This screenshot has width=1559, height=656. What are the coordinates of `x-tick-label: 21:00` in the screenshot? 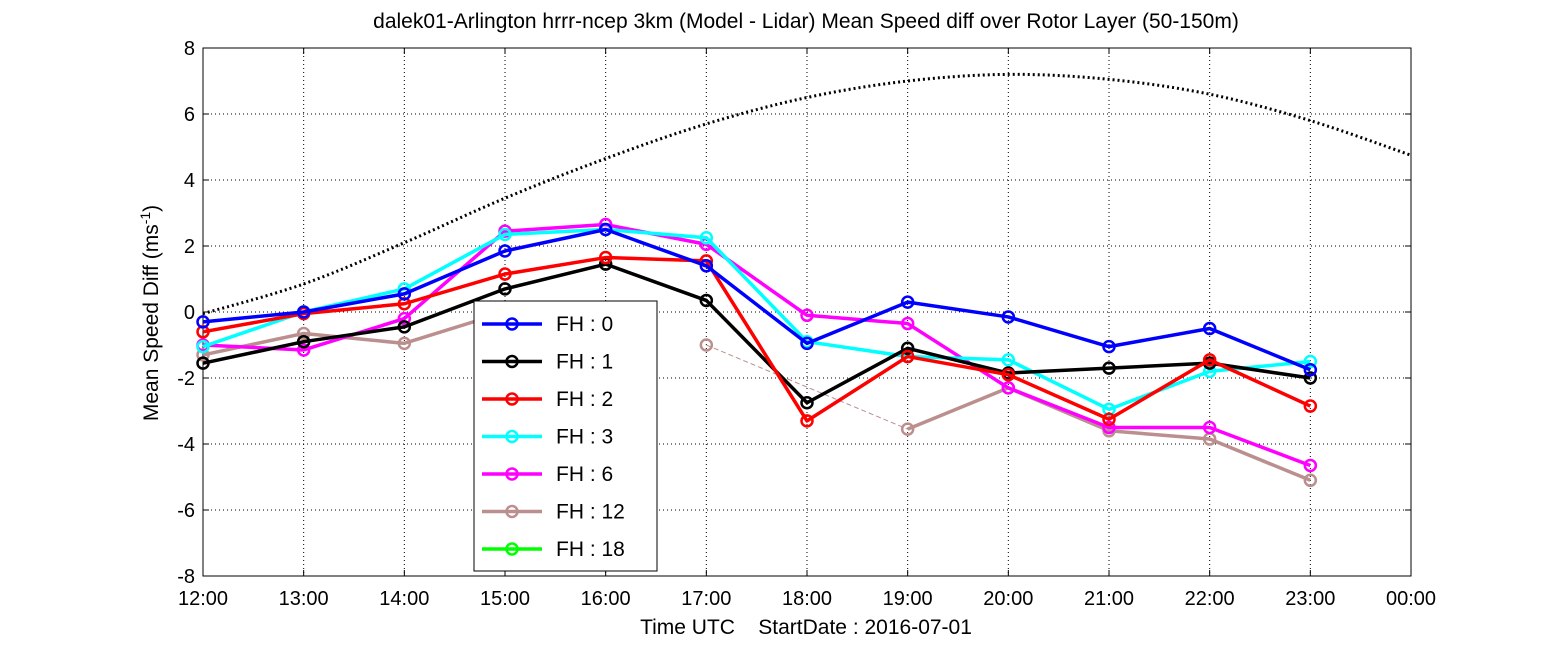 It's located at (1109, 599).